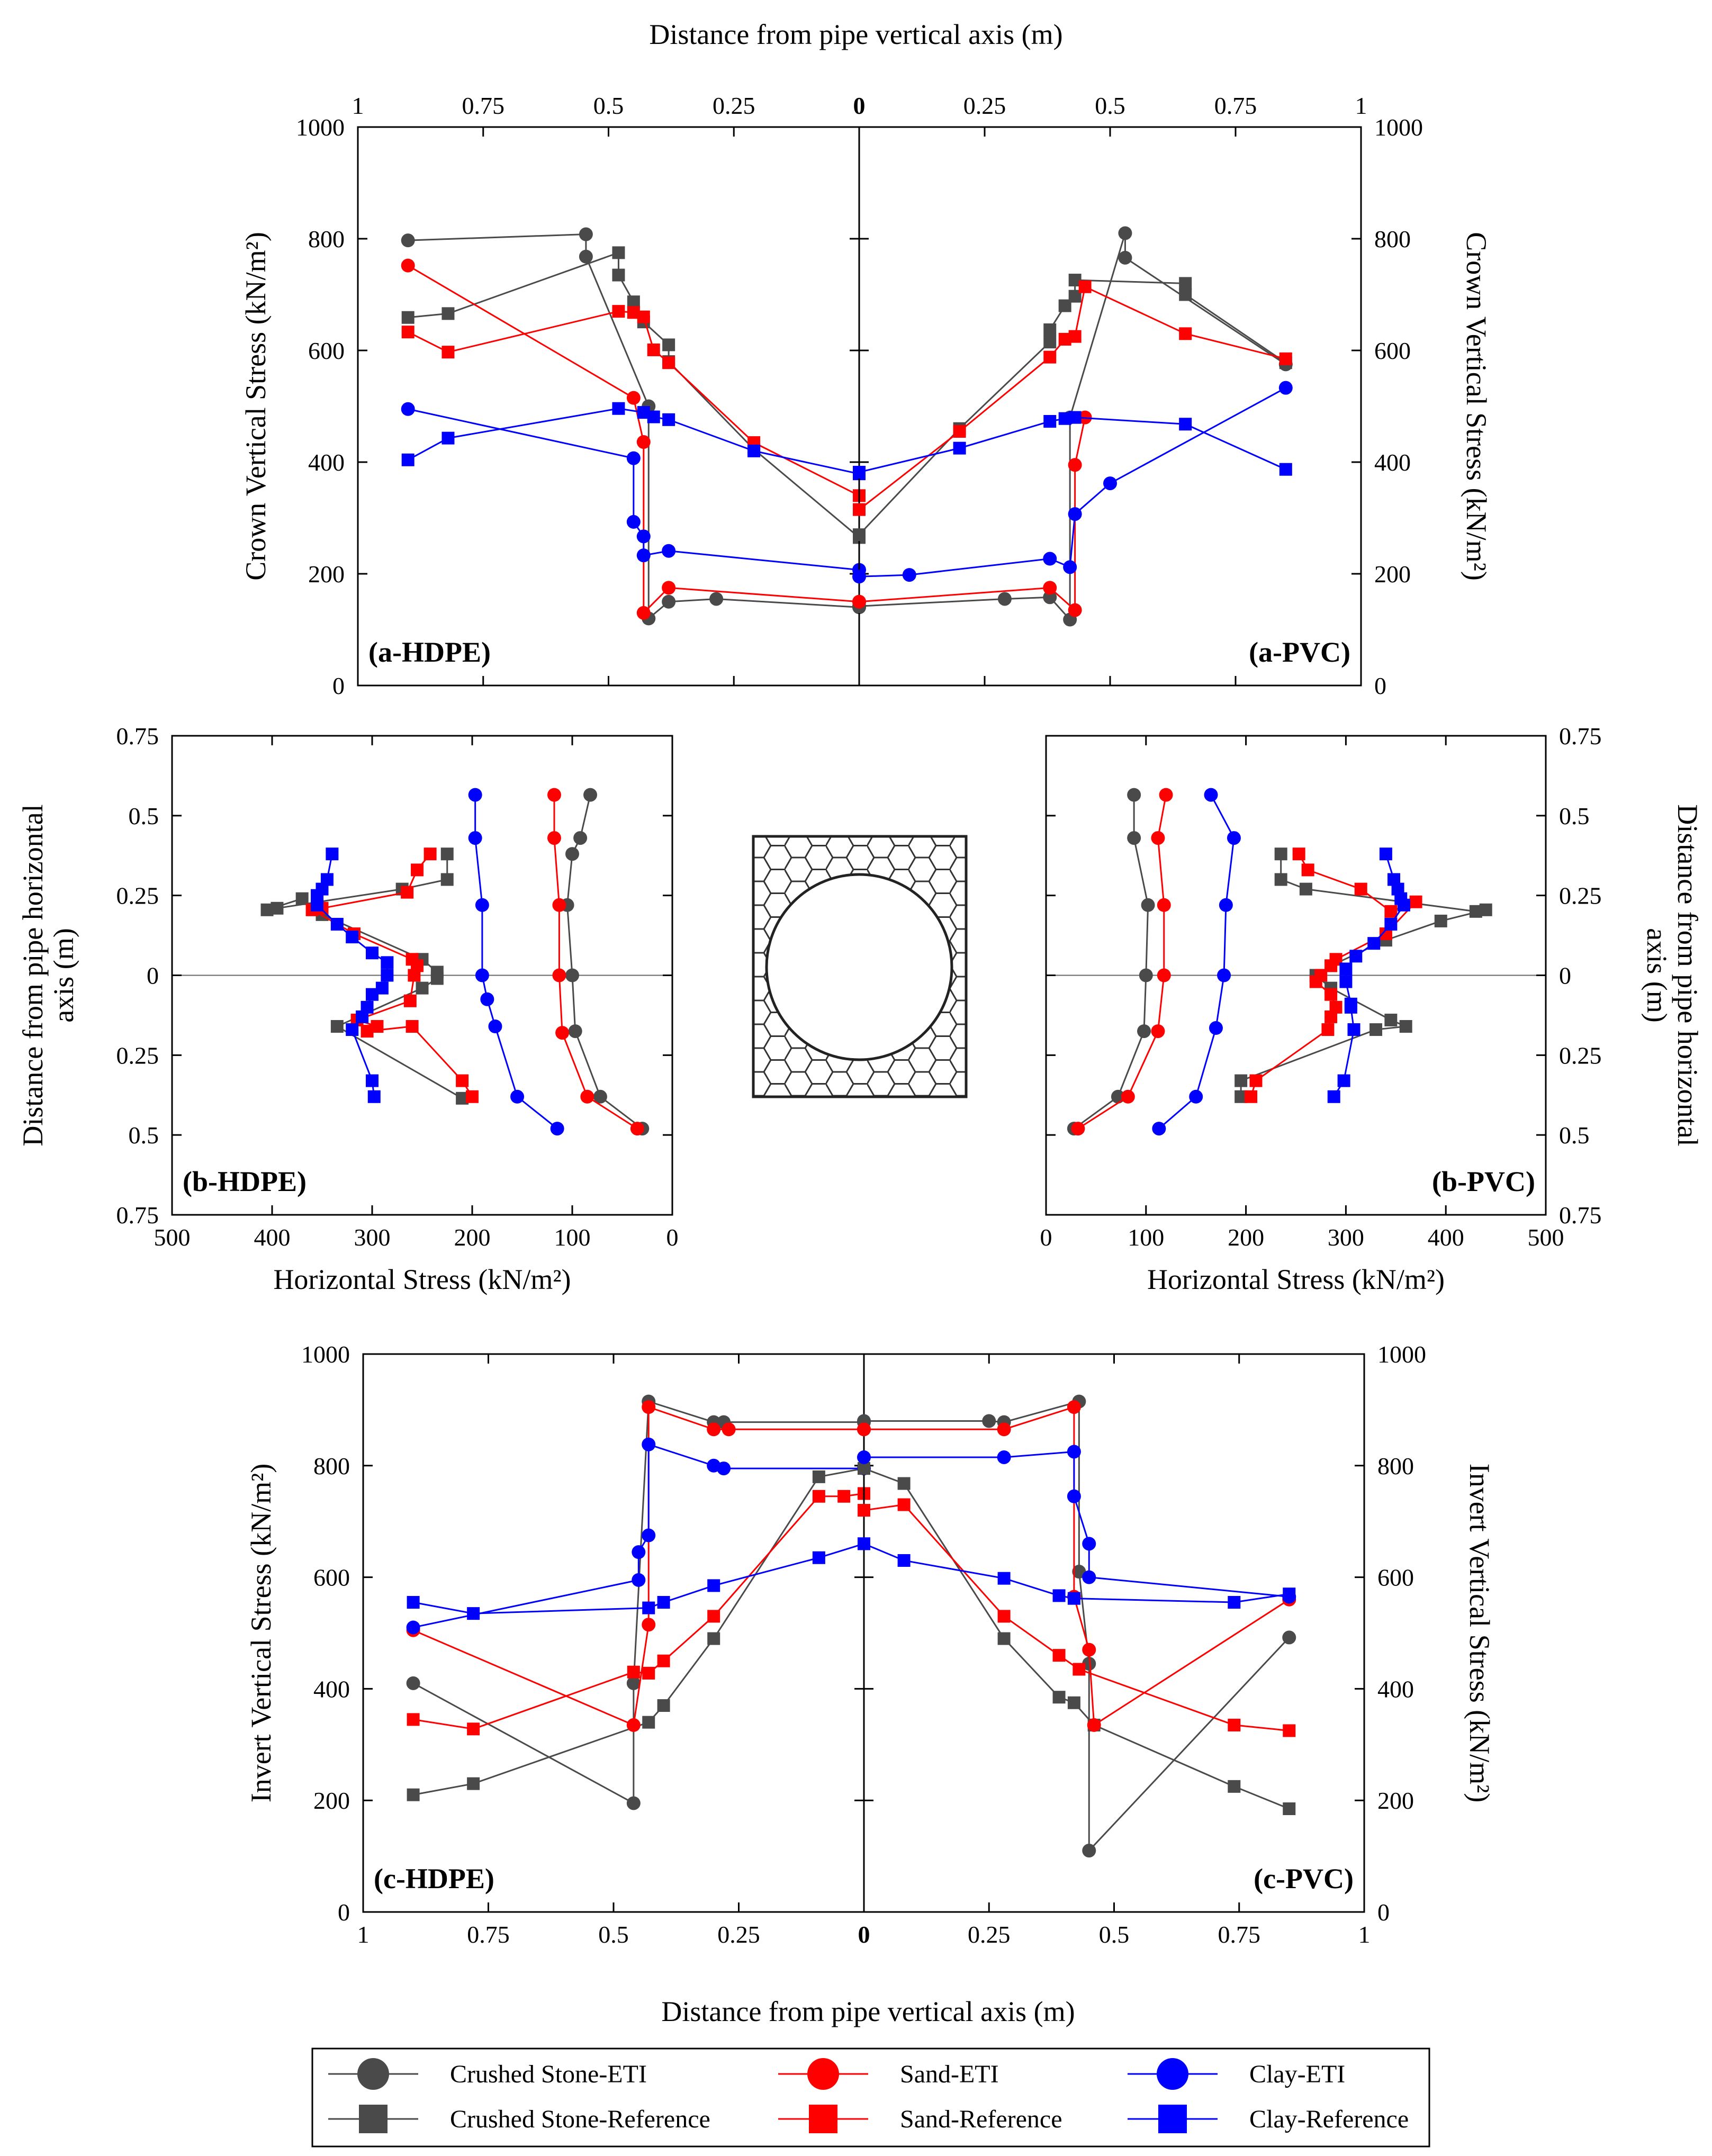 This screenshot has width=1712, height=2156. I want to click on series-sand-reference, so click(638, 1611).